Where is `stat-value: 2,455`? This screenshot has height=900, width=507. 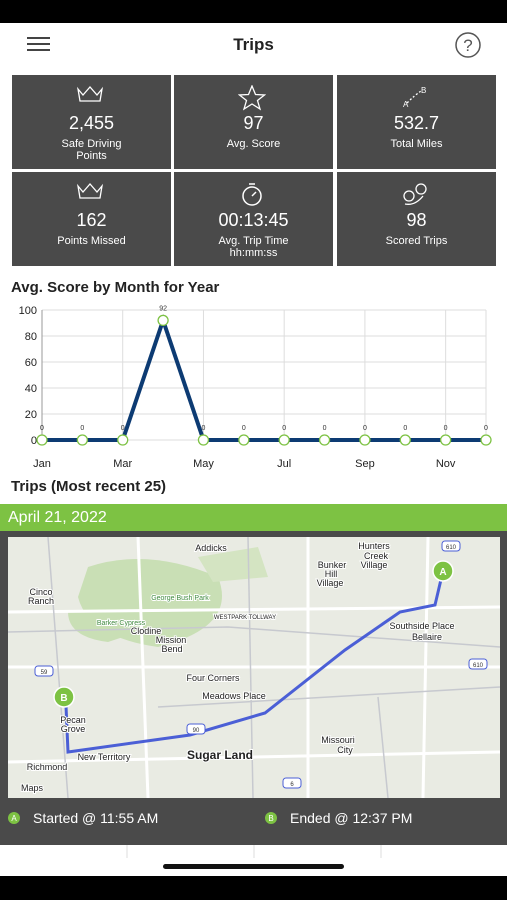 stat-value: 2,455 is located at coordinates (91, 123).